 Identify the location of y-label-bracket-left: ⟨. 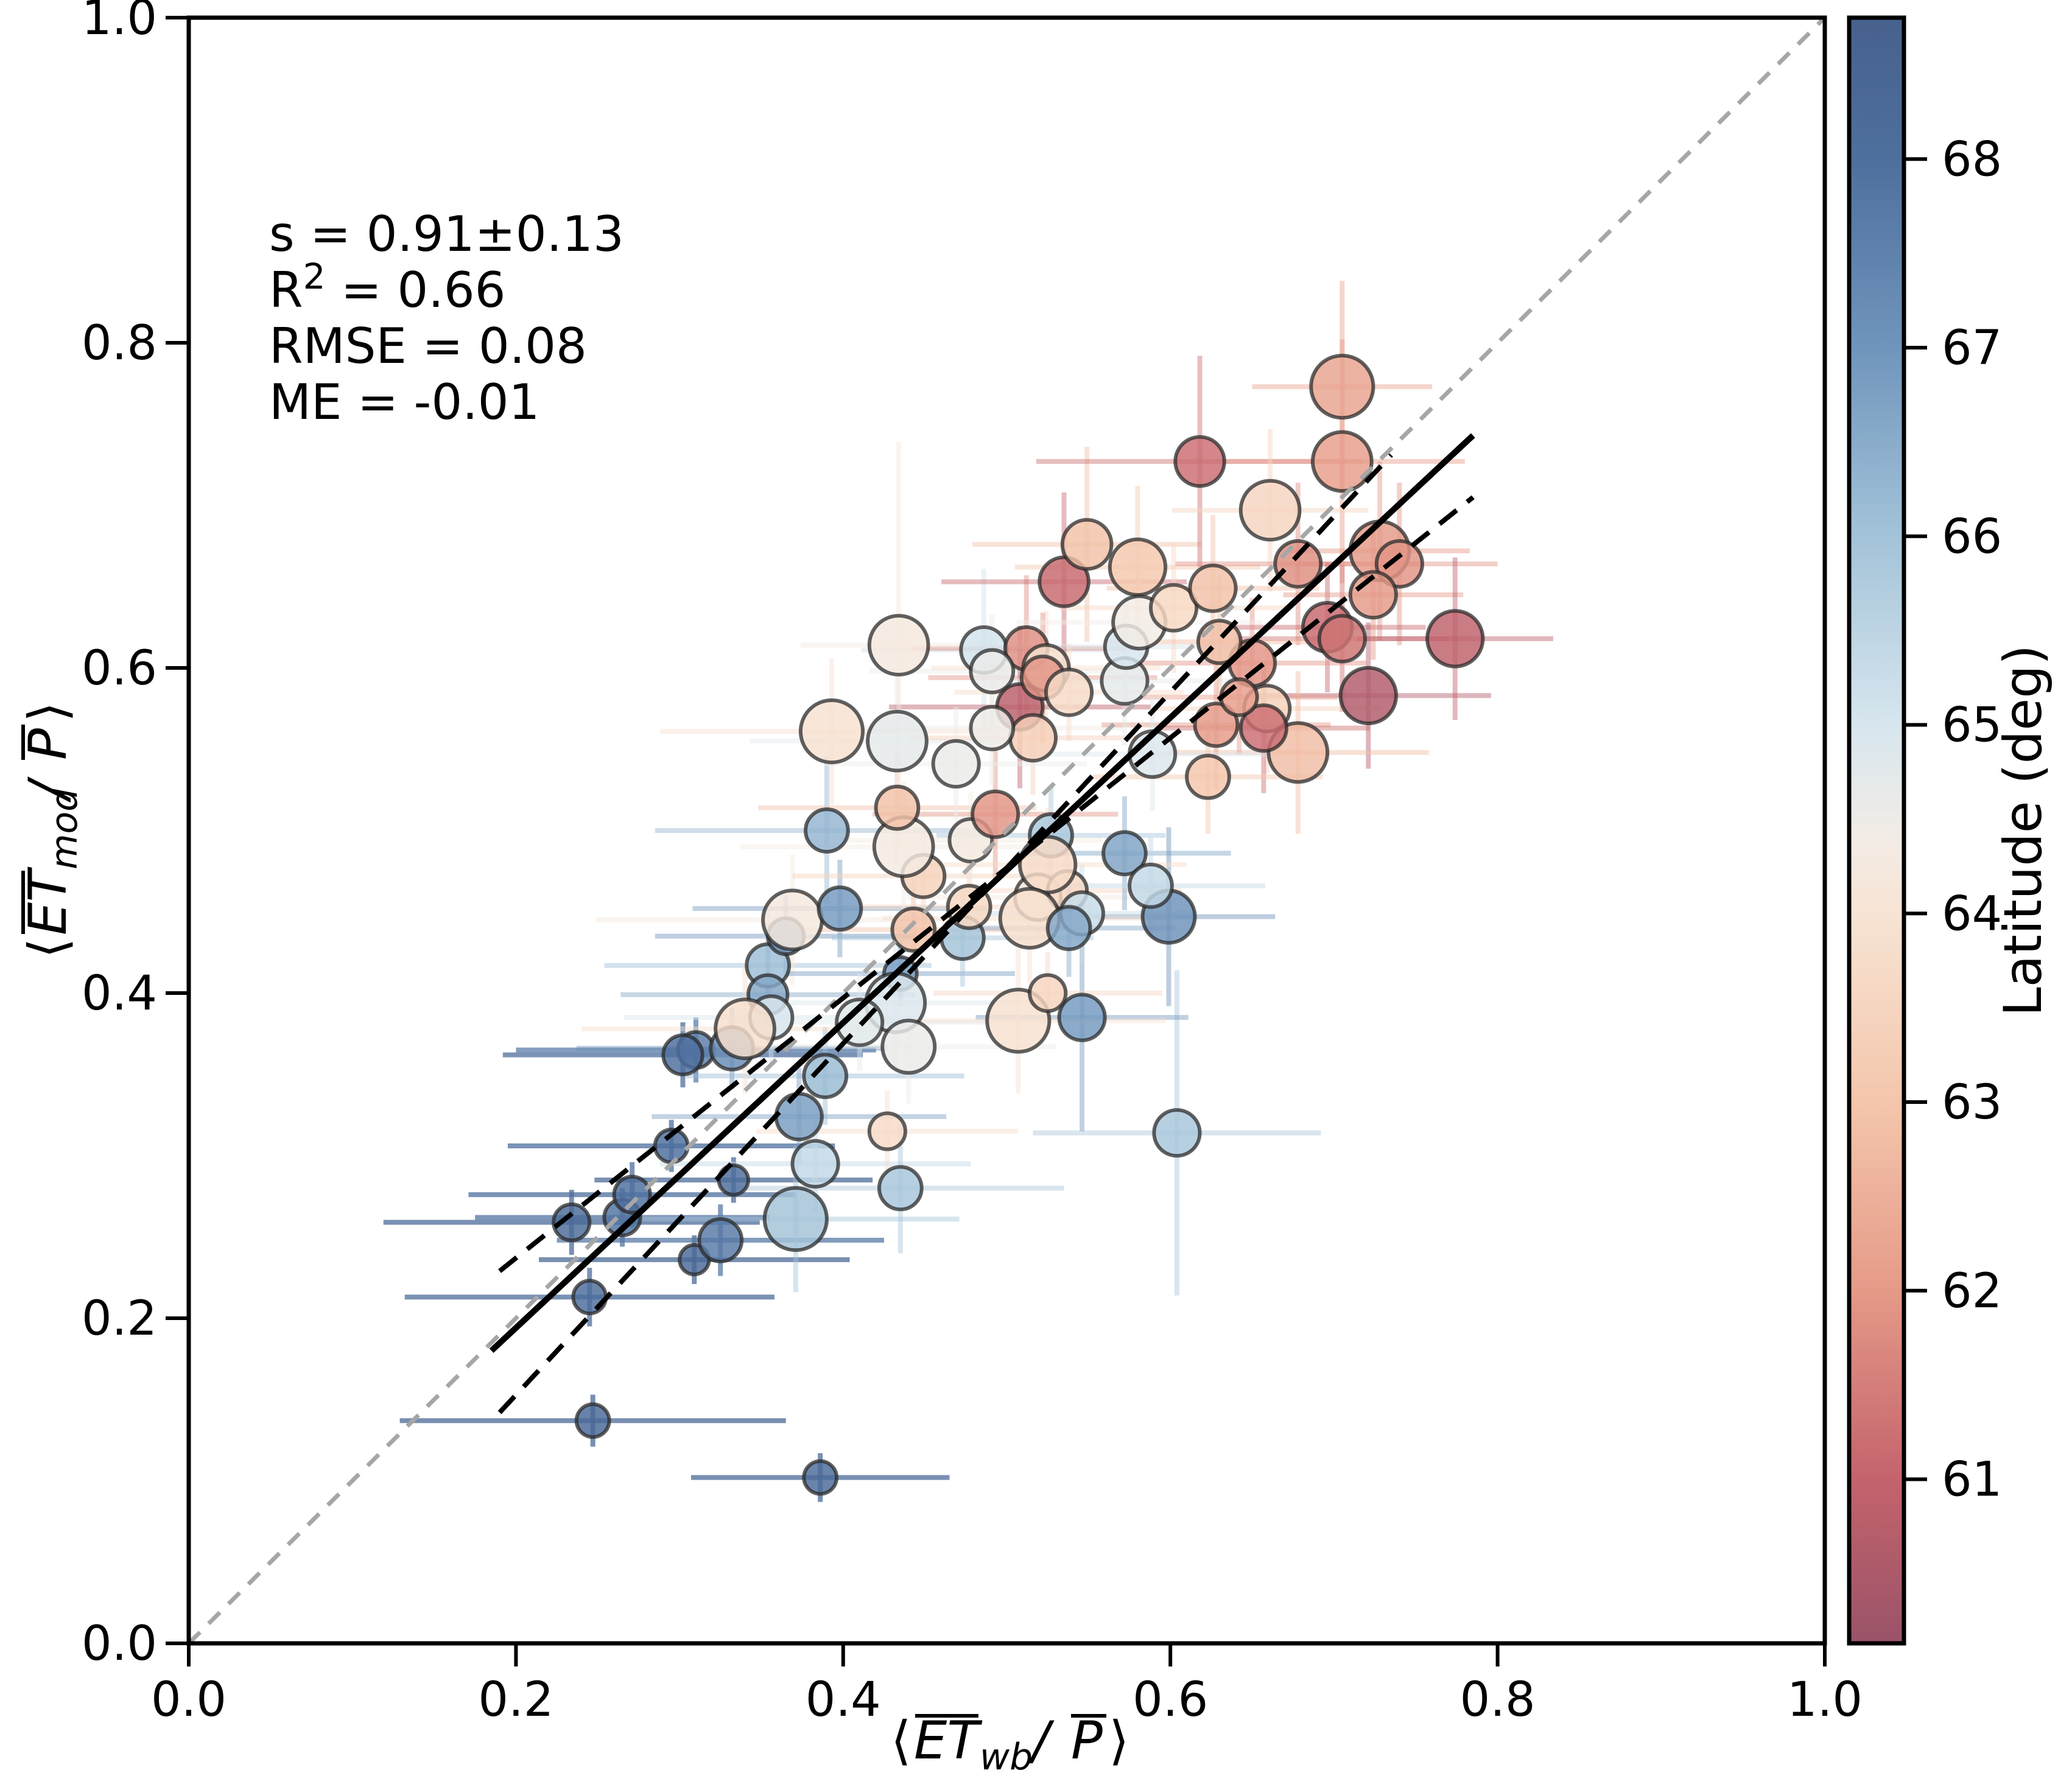
(49, 948).